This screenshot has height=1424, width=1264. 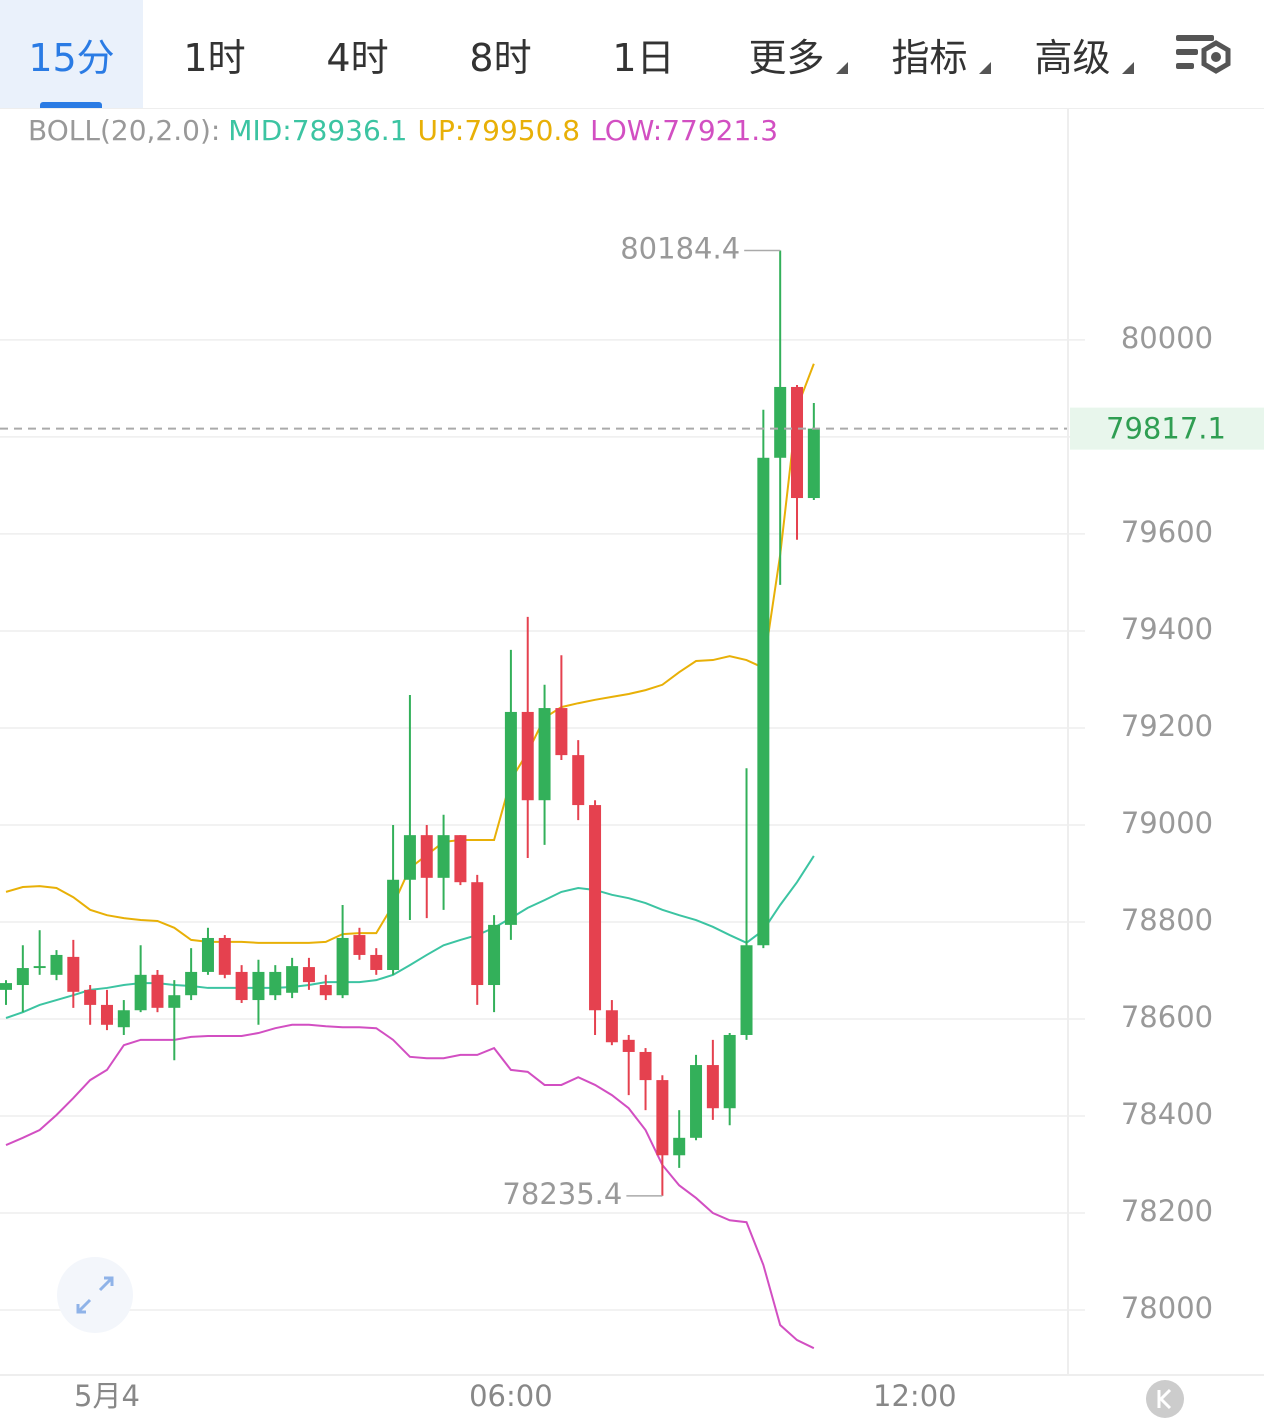 I want to click on y-tick-label: 79200, so click(x=1167, y=726).